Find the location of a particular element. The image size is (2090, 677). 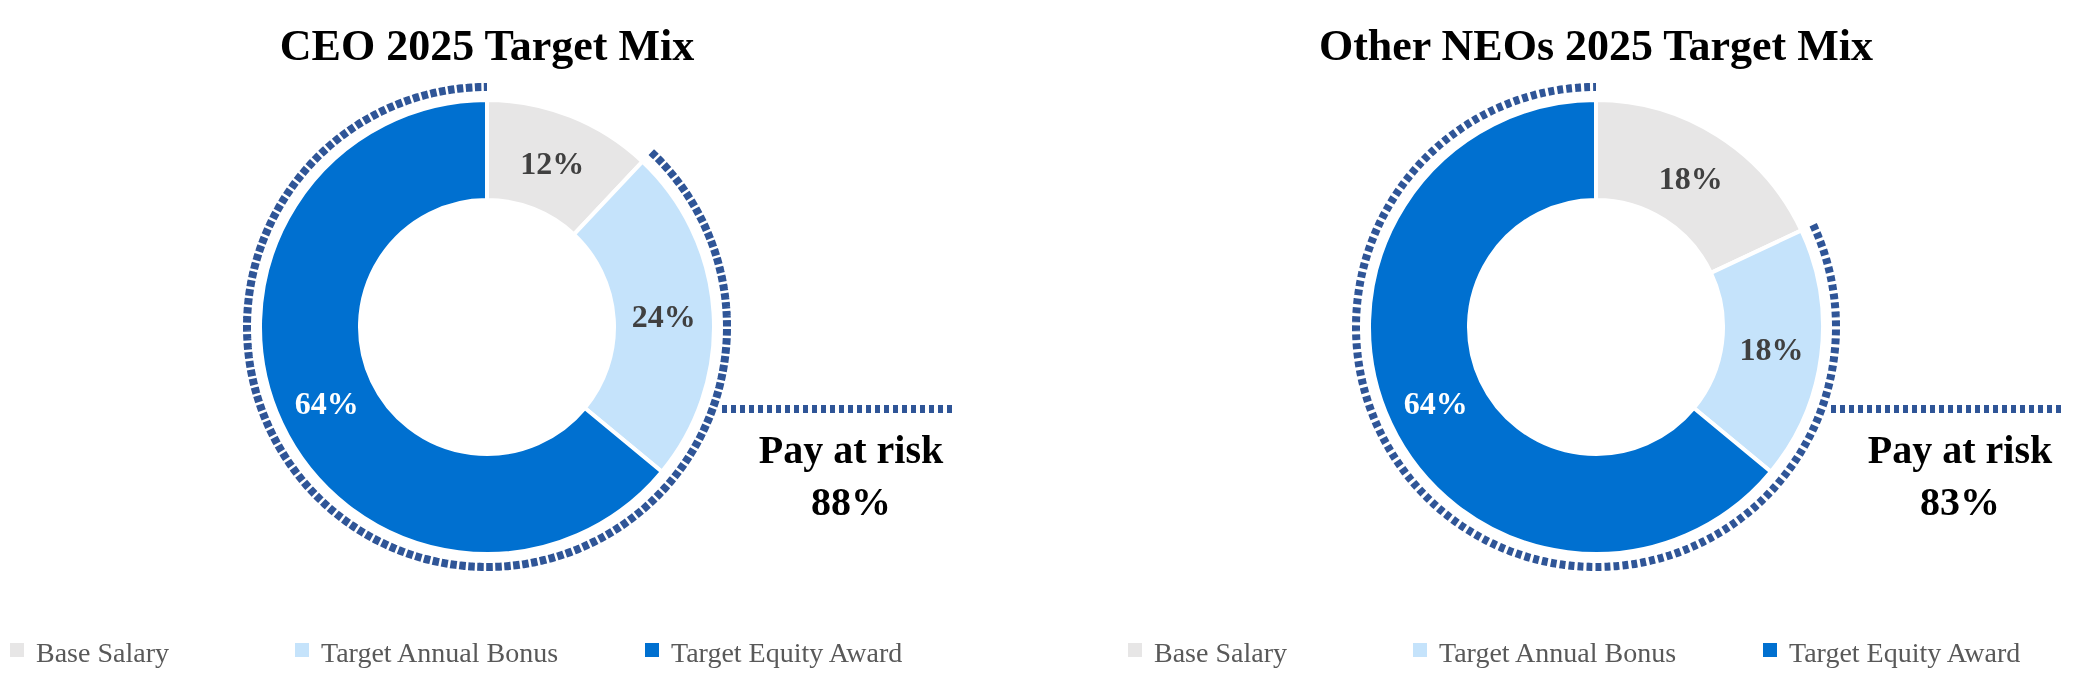

chart-title: Other NEOs 2025 Target Mix is located at coordinates (1596, 45).